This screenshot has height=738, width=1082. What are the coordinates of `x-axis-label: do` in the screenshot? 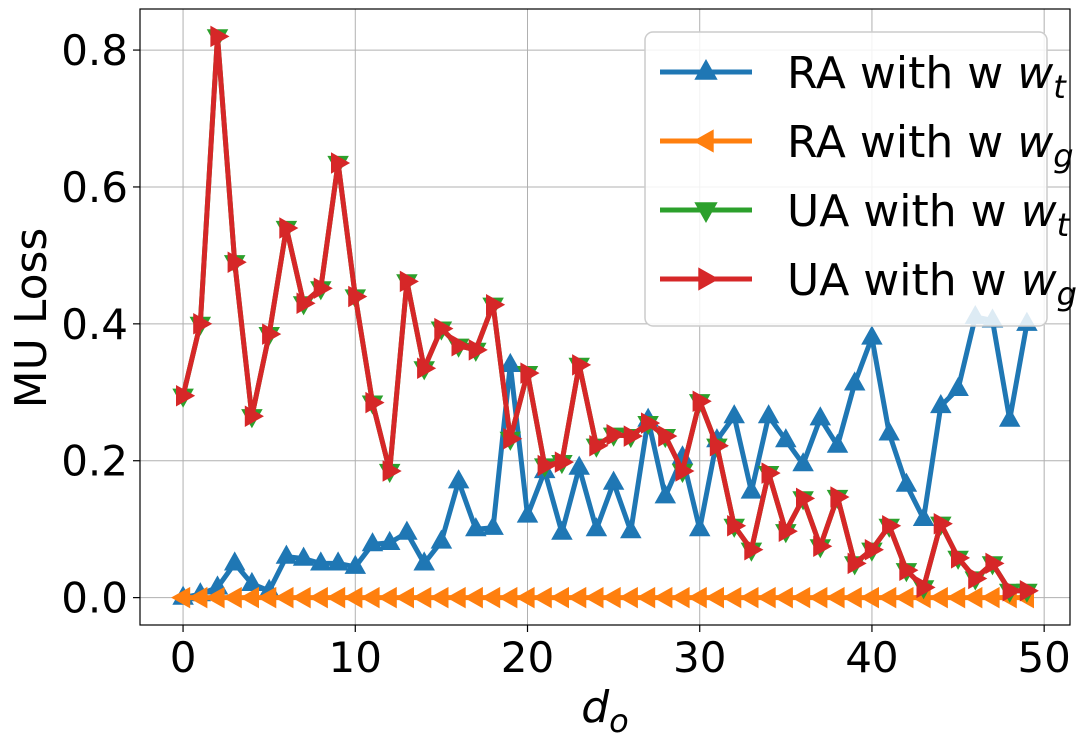 It's located at (605, 710).